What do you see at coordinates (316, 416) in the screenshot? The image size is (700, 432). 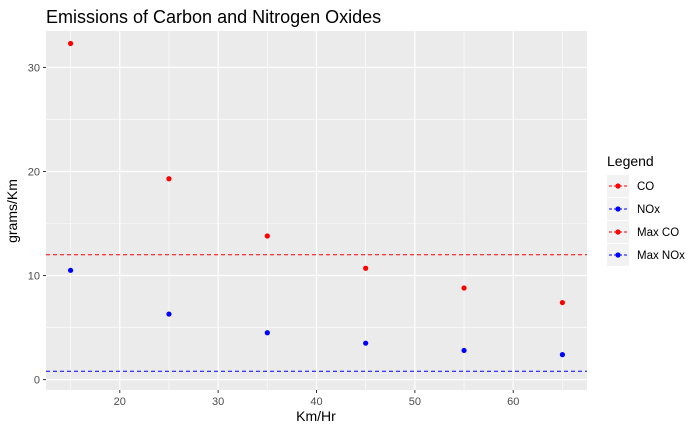 I see `x-axis-title: Km/Hr` at bounding box center [316, 416].